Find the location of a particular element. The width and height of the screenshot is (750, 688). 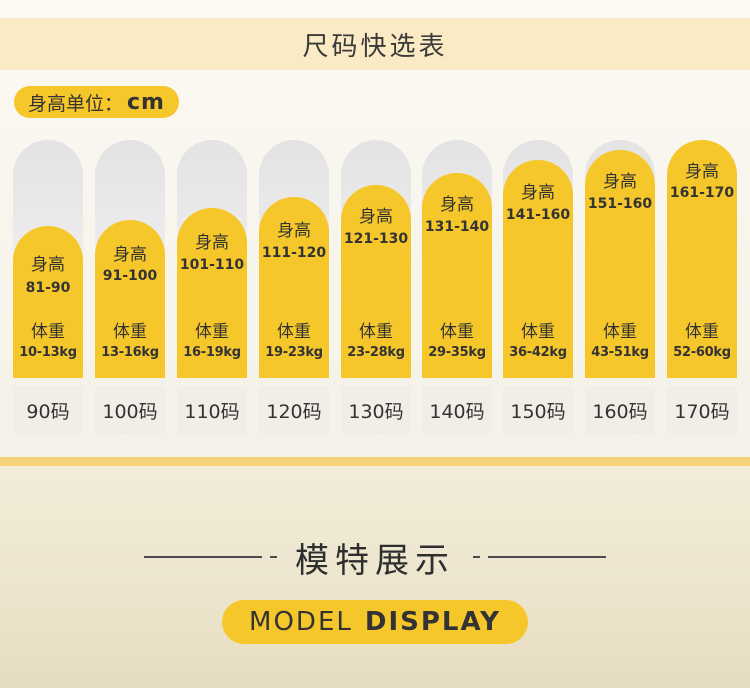

size-option: 100码 is located at coordinates (130, 410).